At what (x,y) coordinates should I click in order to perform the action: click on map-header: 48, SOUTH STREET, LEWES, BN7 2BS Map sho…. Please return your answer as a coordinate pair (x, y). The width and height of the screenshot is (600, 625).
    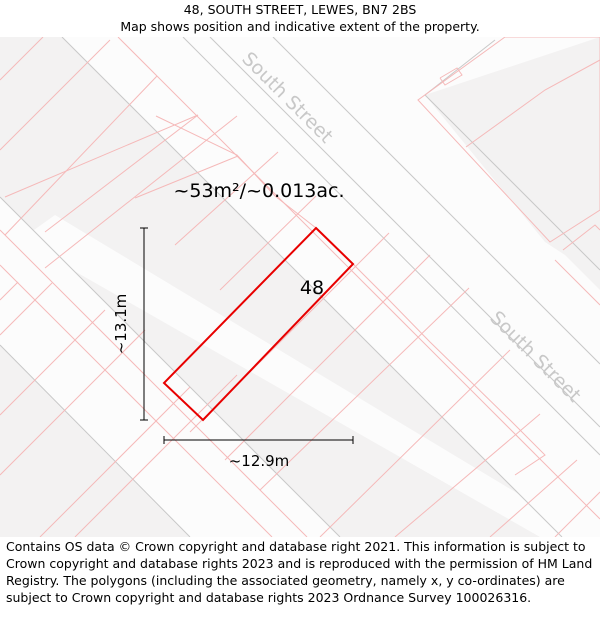
    Looking at the image, I should click on (300, 18).